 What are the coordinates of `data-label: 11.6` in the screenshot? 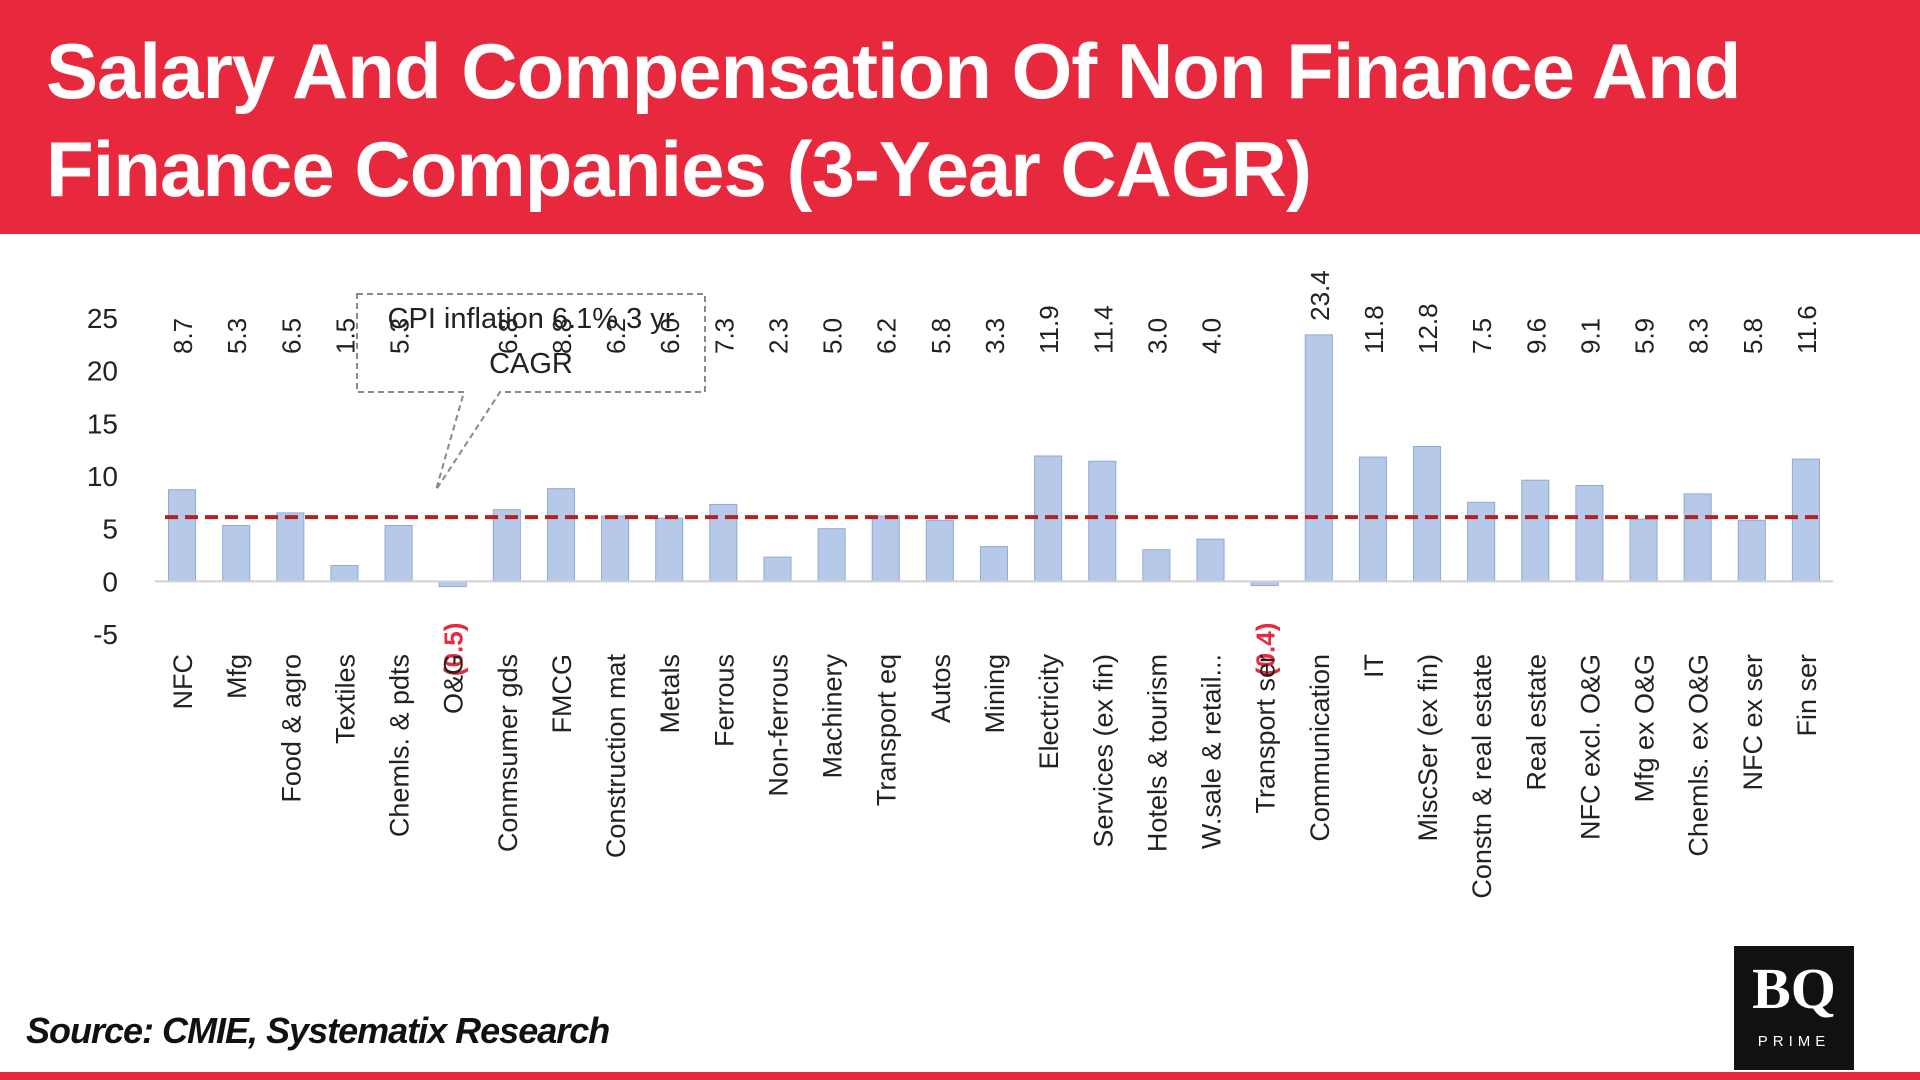 It's located at (1807, 329).